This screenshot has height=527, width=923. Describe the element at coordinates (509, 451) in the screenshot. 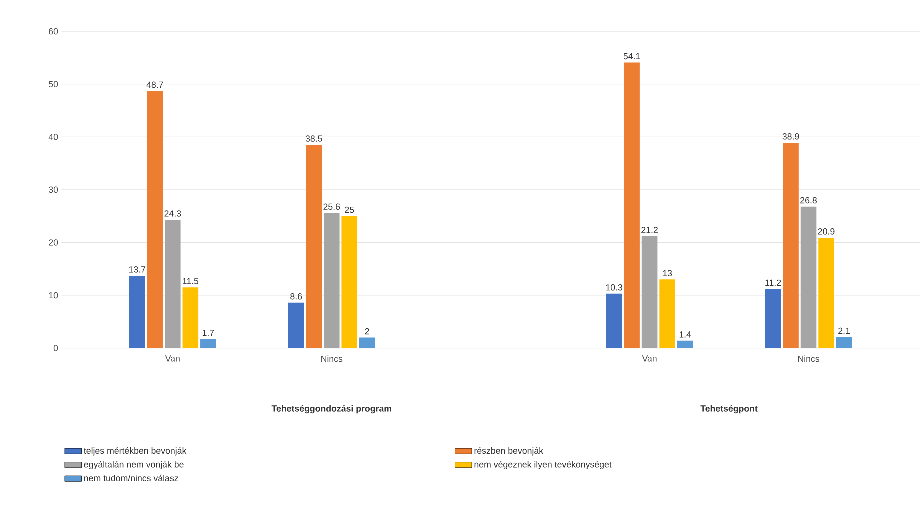

I see `legend-label: részben bevonják` at that location.